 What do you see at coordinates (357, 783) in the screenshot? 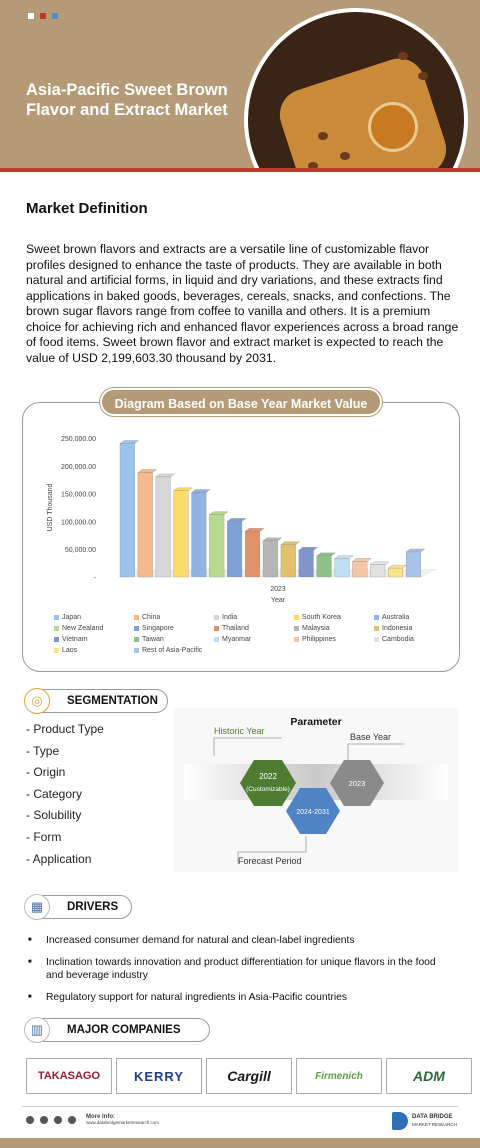
I see `base-value: 2023` at bounding box center [357, 783].